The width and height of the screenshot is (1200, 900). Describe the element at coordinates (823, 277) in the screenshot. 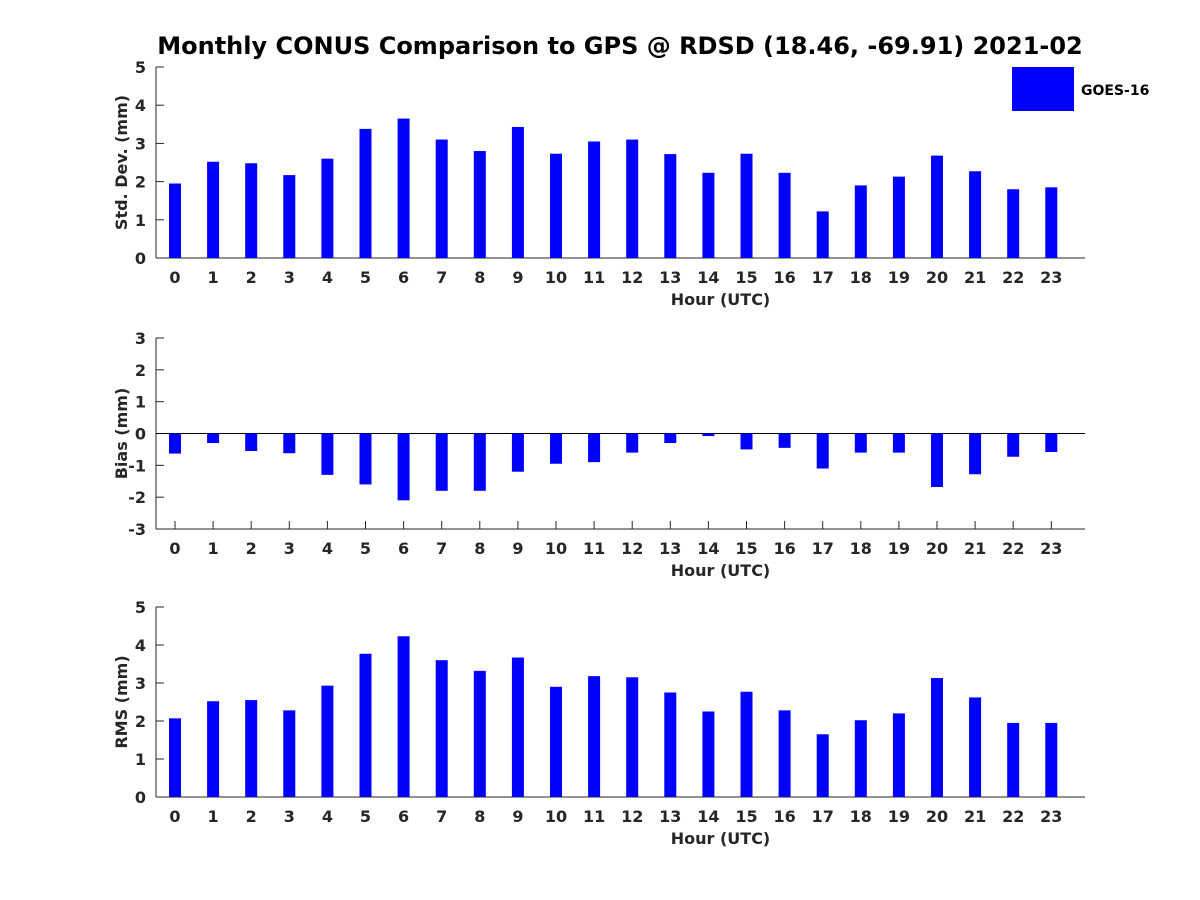

I see `x-tick-label: 17` at that location.